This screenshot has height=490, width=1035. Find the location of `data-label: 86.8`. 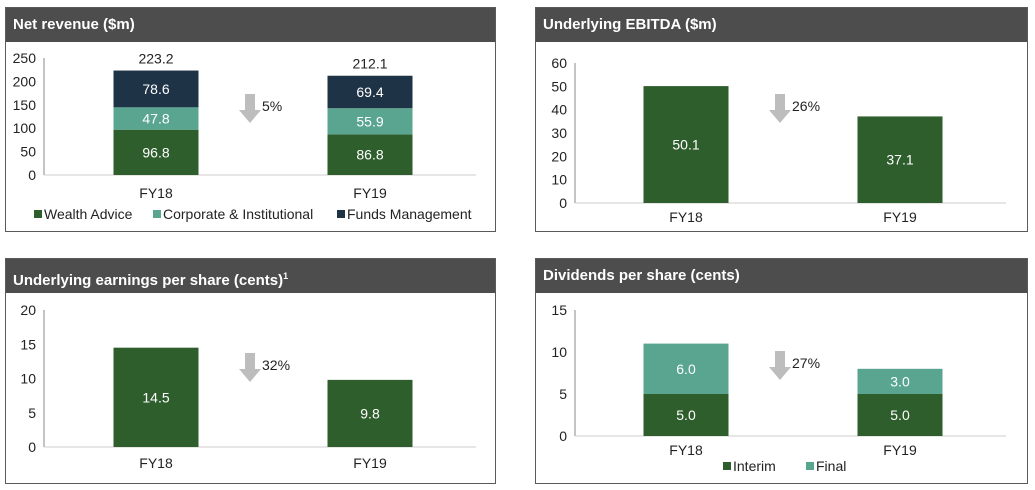

data-label: 86.8 is located at coordinates (369, 155).